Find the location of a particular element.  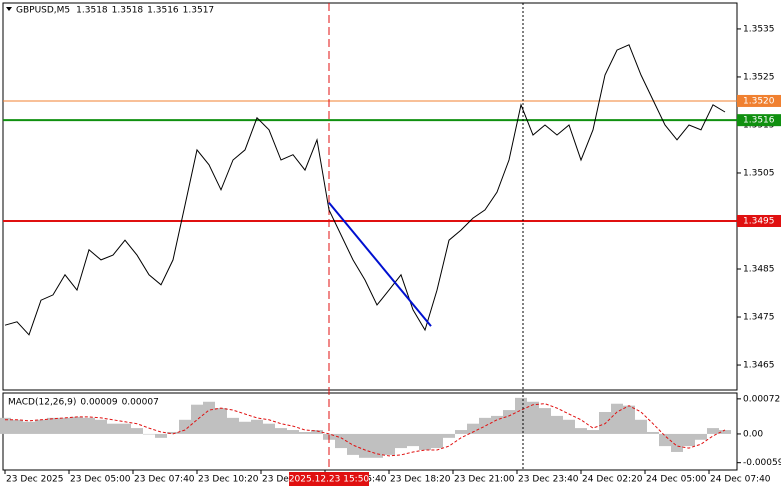

y-tick-label: 1.3535 is located at coordinates (759, 29).